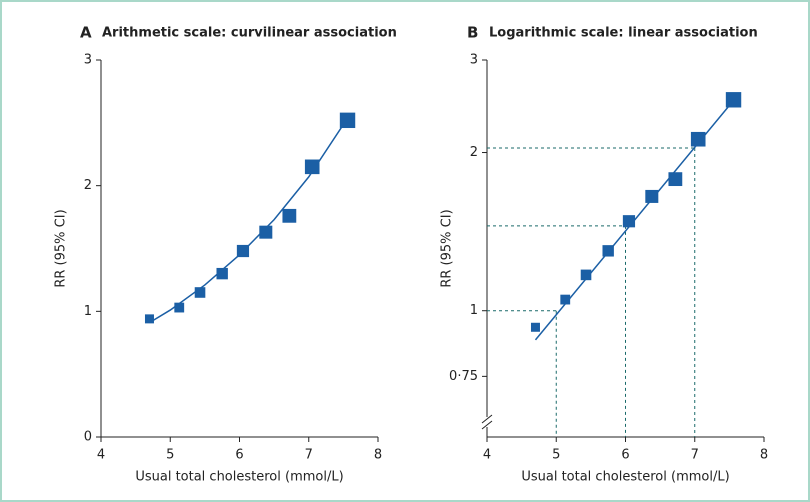 This screenshot has height=502, width=810. I want to click on y-tick-label: 0·75, so click(463, 376).